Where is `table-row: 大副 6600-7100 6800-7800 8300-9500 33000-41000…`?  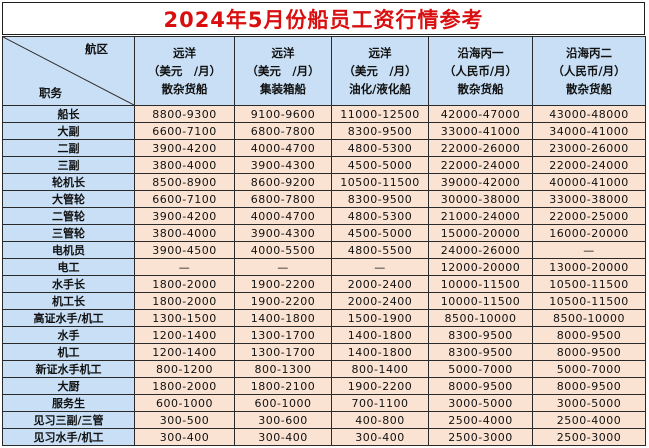 table-row: 大副 6600-7100 6800-7800 8300-9500 33000-41000… is located at coordinates (324, 131).